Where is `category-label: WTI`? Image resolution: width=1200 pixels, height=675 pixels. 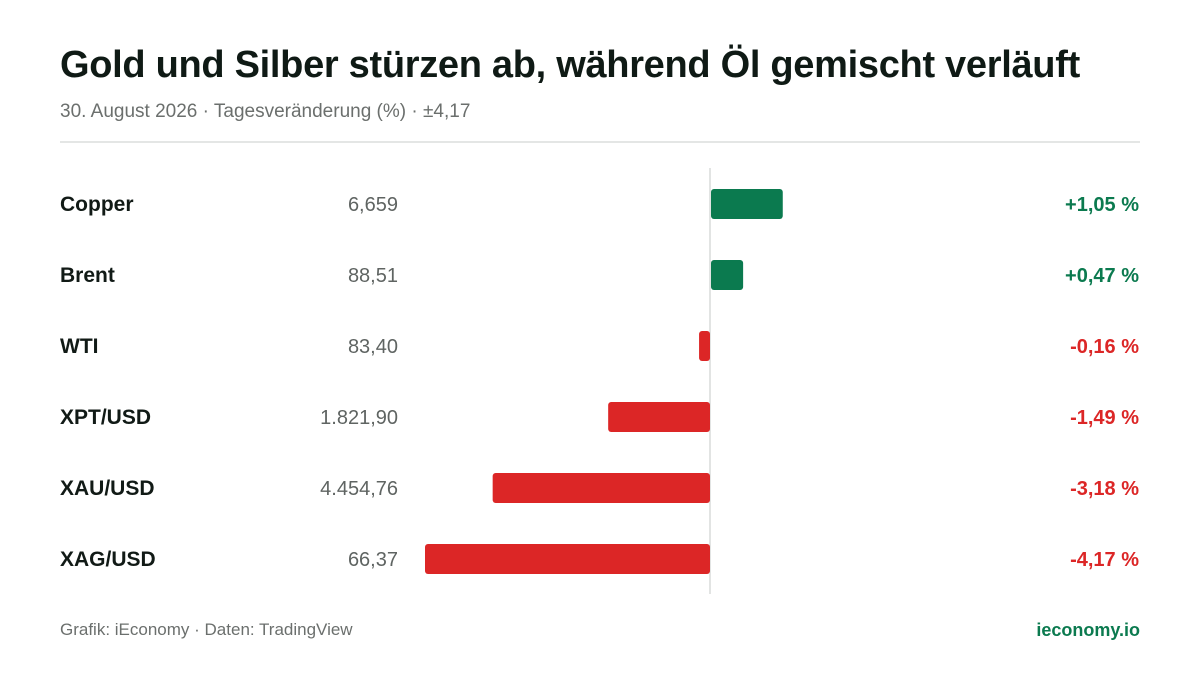
category-label: WTI is located at coordinates (79, 346).